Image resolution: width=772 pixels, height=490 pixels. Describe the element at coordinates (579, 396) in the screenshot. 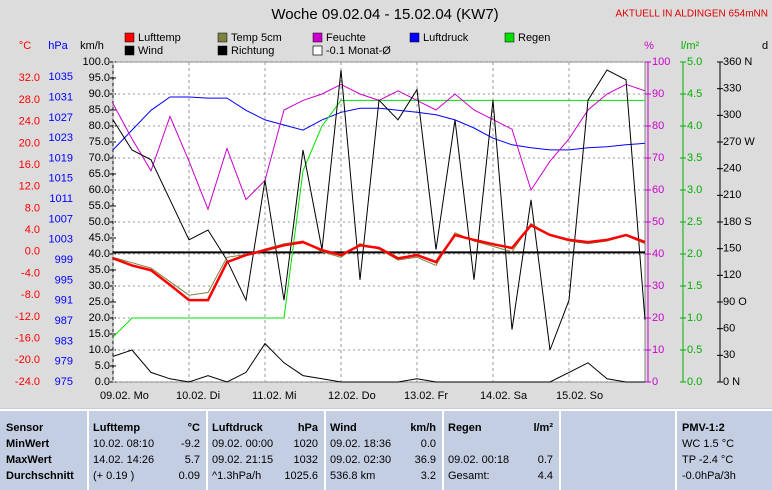

I see `x-tick-label: 15.02. So` at that location.